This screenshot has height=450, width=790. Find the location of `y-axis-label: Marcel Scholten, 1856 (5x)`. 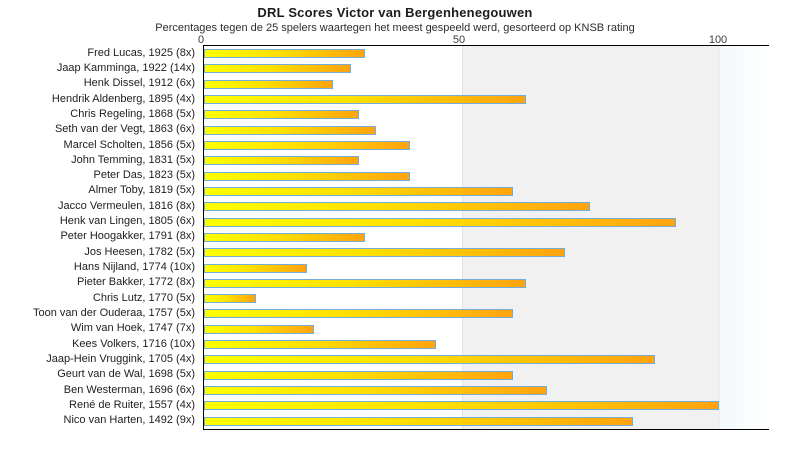

y-axis-label: Marcel Scholten, 1856 (5x) is located at coordinates (129, 144).